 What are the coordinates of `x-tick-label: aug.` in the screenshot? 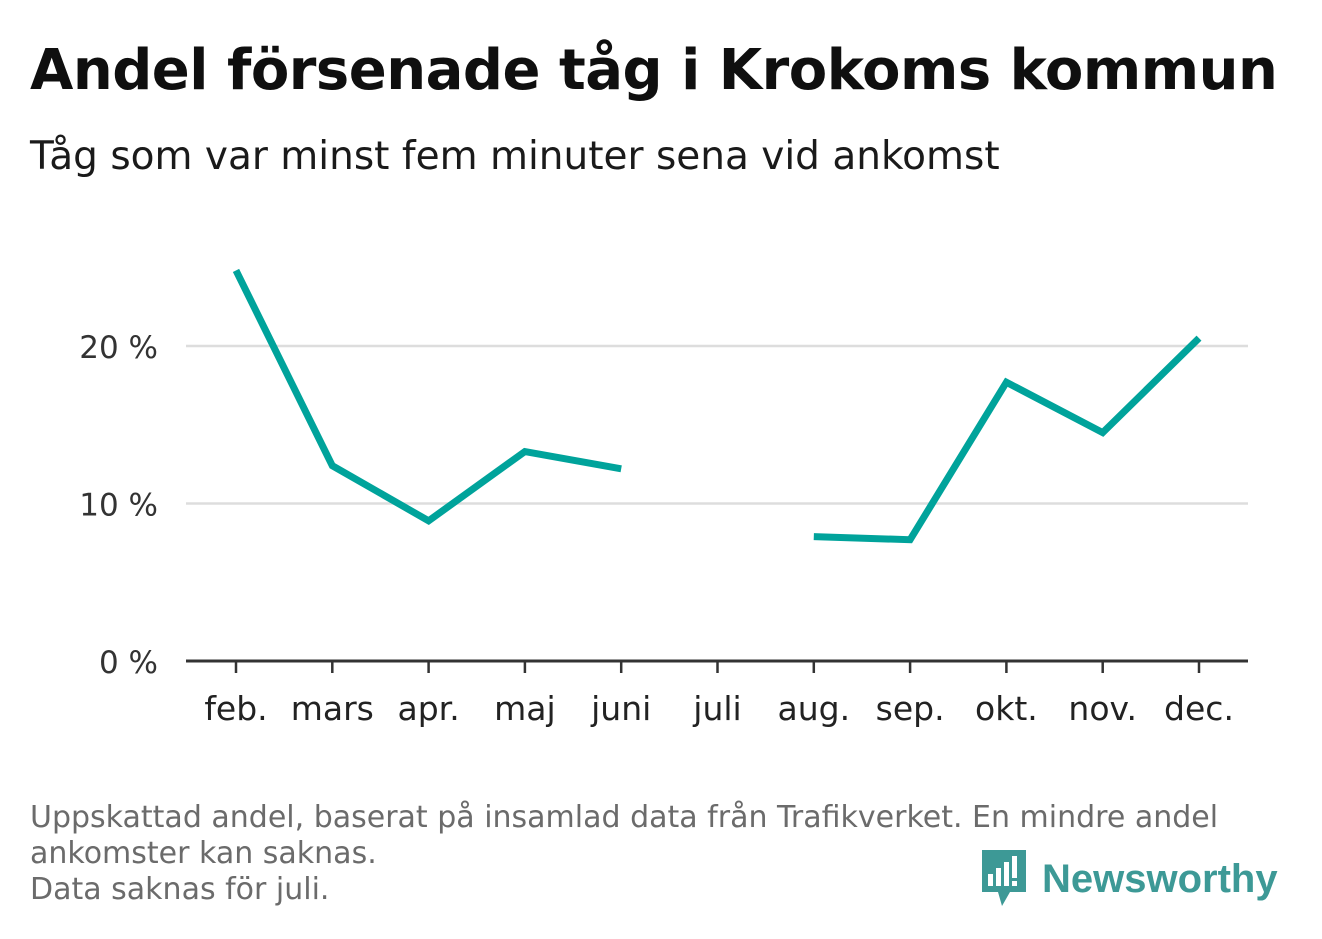 It's located at (814, 708).